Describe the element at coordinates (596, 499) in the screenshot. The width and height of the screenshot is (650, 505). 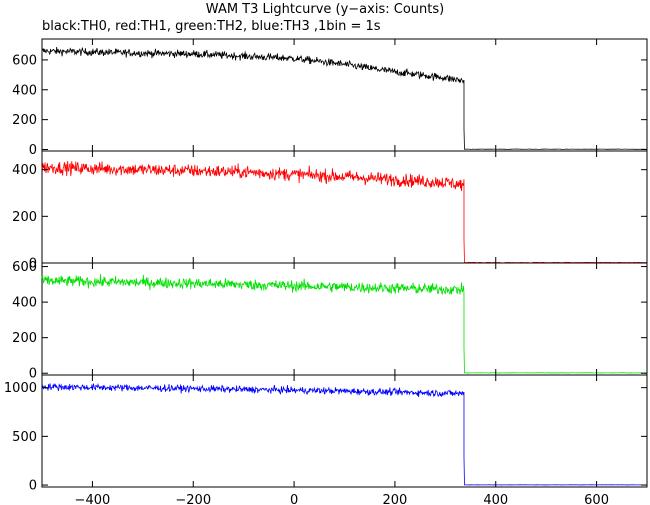
I see `x-tick-label: 600` at that location.